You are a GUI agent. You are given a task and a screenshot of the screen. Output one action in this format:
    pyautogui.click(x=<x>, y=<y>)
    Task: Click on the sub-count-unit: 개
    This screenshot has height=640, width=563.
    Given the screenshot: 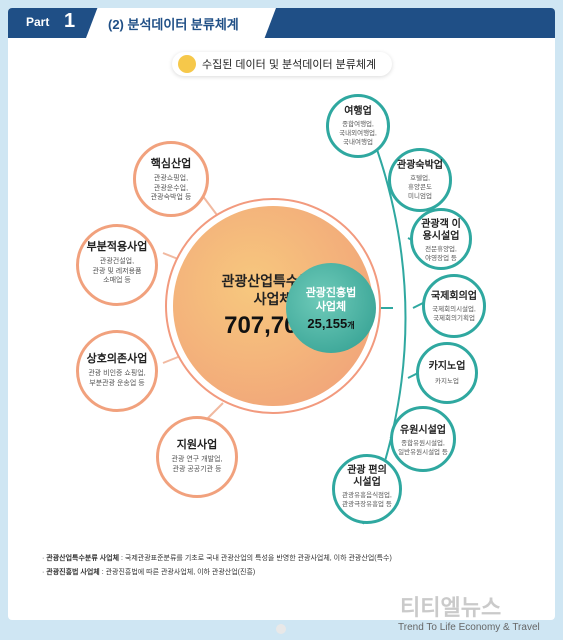 What is the action you would take?
    pyautogui.click(x=351, y=325)
    